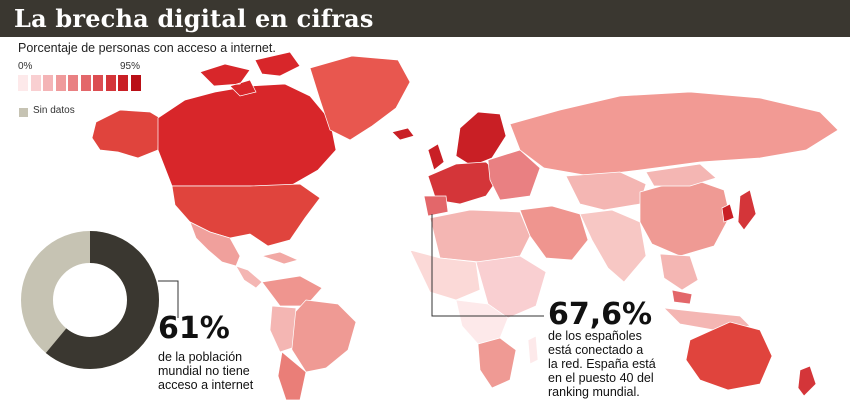 The height and width of the screenshot is (400, 850). Describe the element at coordinates (601, 378) in the screenshot. I see `spain-description-line: en el puesto 40 del` at that location.